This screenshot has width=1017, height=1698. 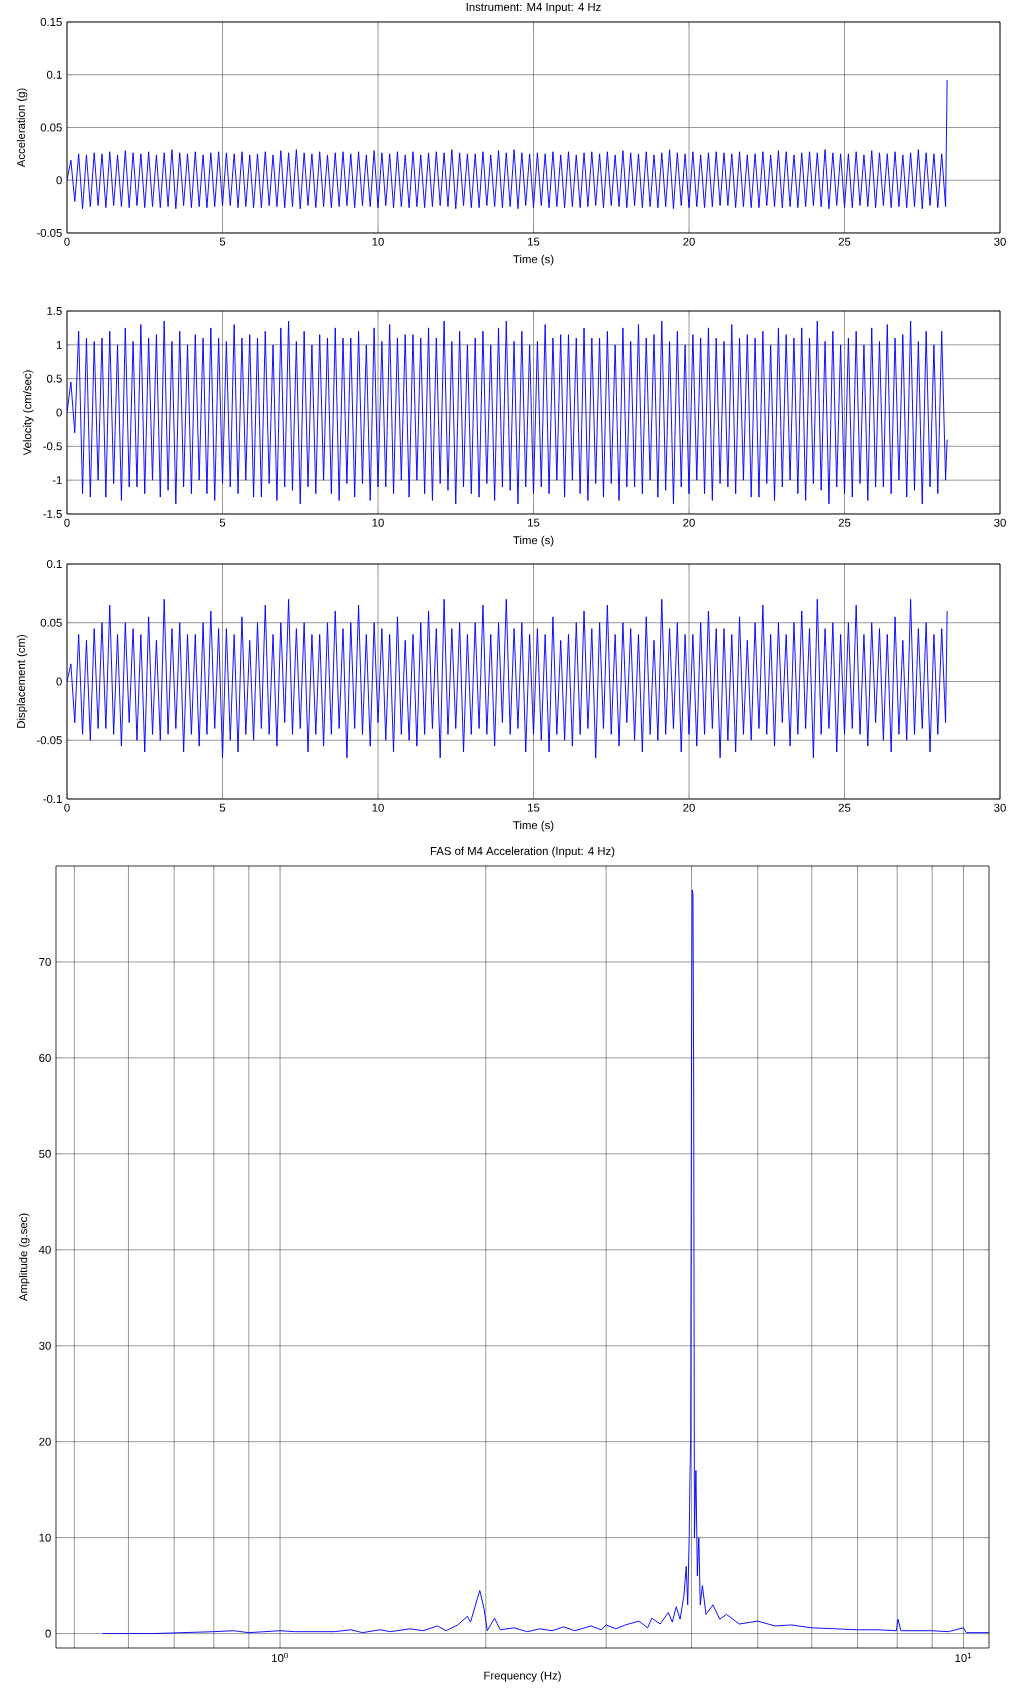 What do you see at coordinates (45, 1537) in the screenshot?
I see `y-tick-label: 10` at bounding box center [45, 1537].